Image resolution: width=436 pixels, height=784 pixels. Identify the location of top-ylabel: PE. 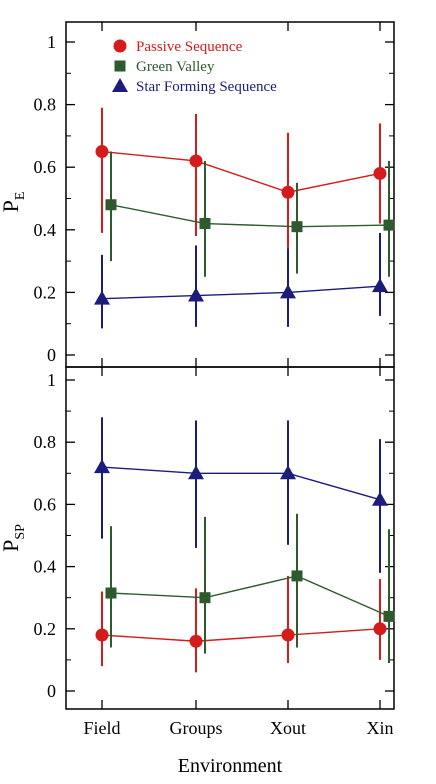
(14, 202).